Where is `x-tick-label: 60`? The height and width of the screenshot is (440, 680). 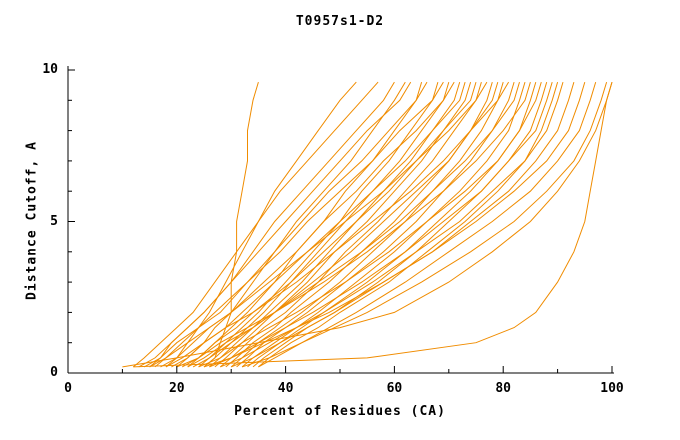
x-tick-label: 60 is located at coordinates (394, 388).